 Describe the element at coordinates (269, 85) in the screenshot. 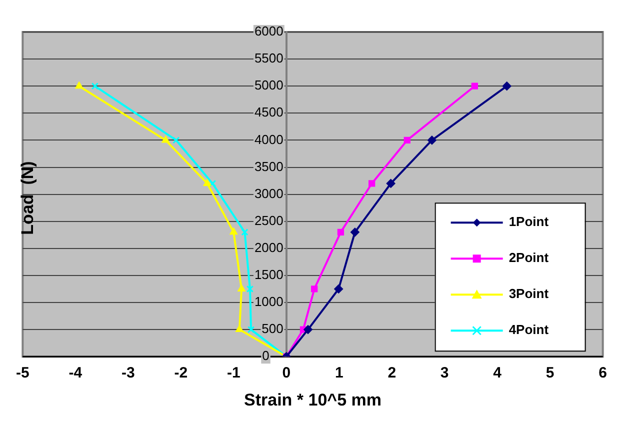

I see `y-tick-label: 5000` at that location.